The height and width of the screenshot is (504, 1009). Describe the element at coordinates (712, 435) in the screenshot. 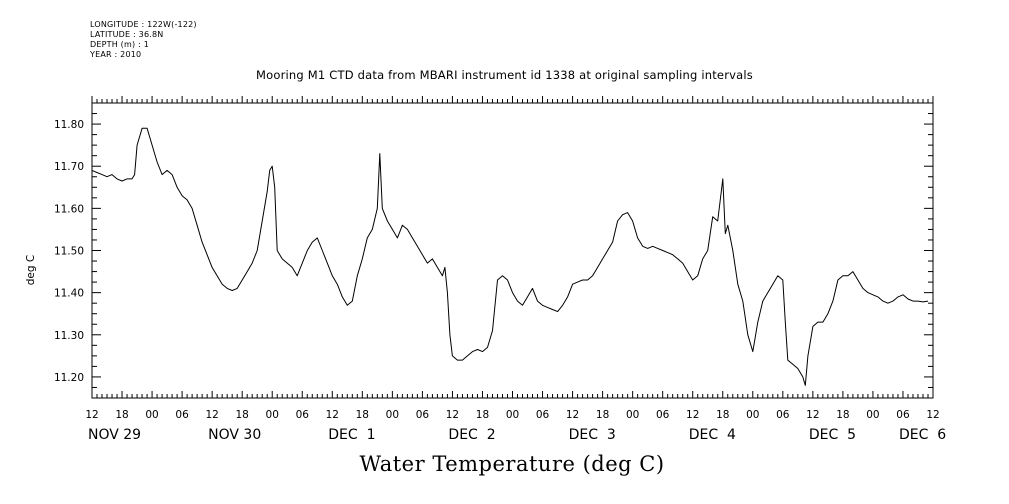

I see `x-day-label: DEC 4` at that location.